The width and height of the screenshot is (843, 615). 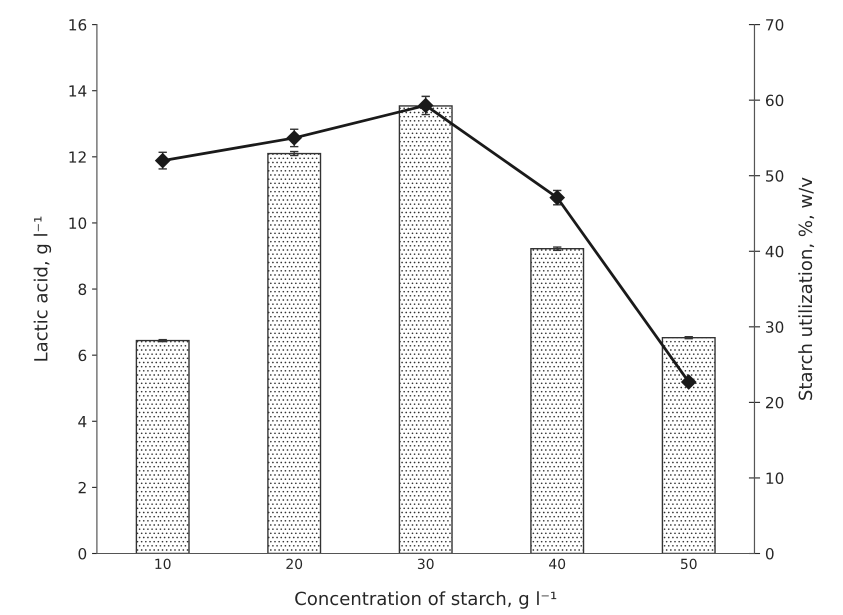 What do you see at coordinates (775, 402) in the screenshot?
I see `y2-tick-label: 20` at bounding box center [775, 402].